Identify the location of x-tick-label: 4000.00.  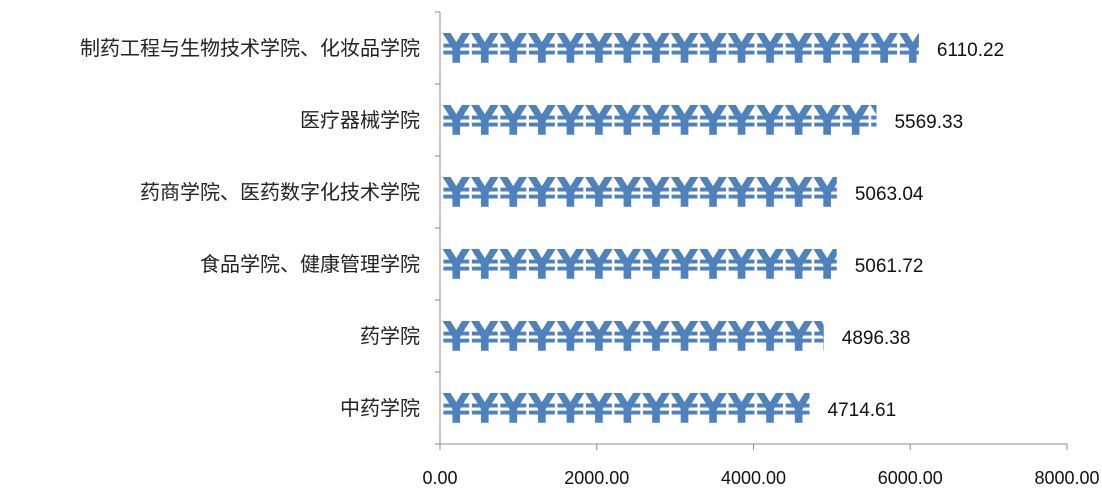
(753, 478).